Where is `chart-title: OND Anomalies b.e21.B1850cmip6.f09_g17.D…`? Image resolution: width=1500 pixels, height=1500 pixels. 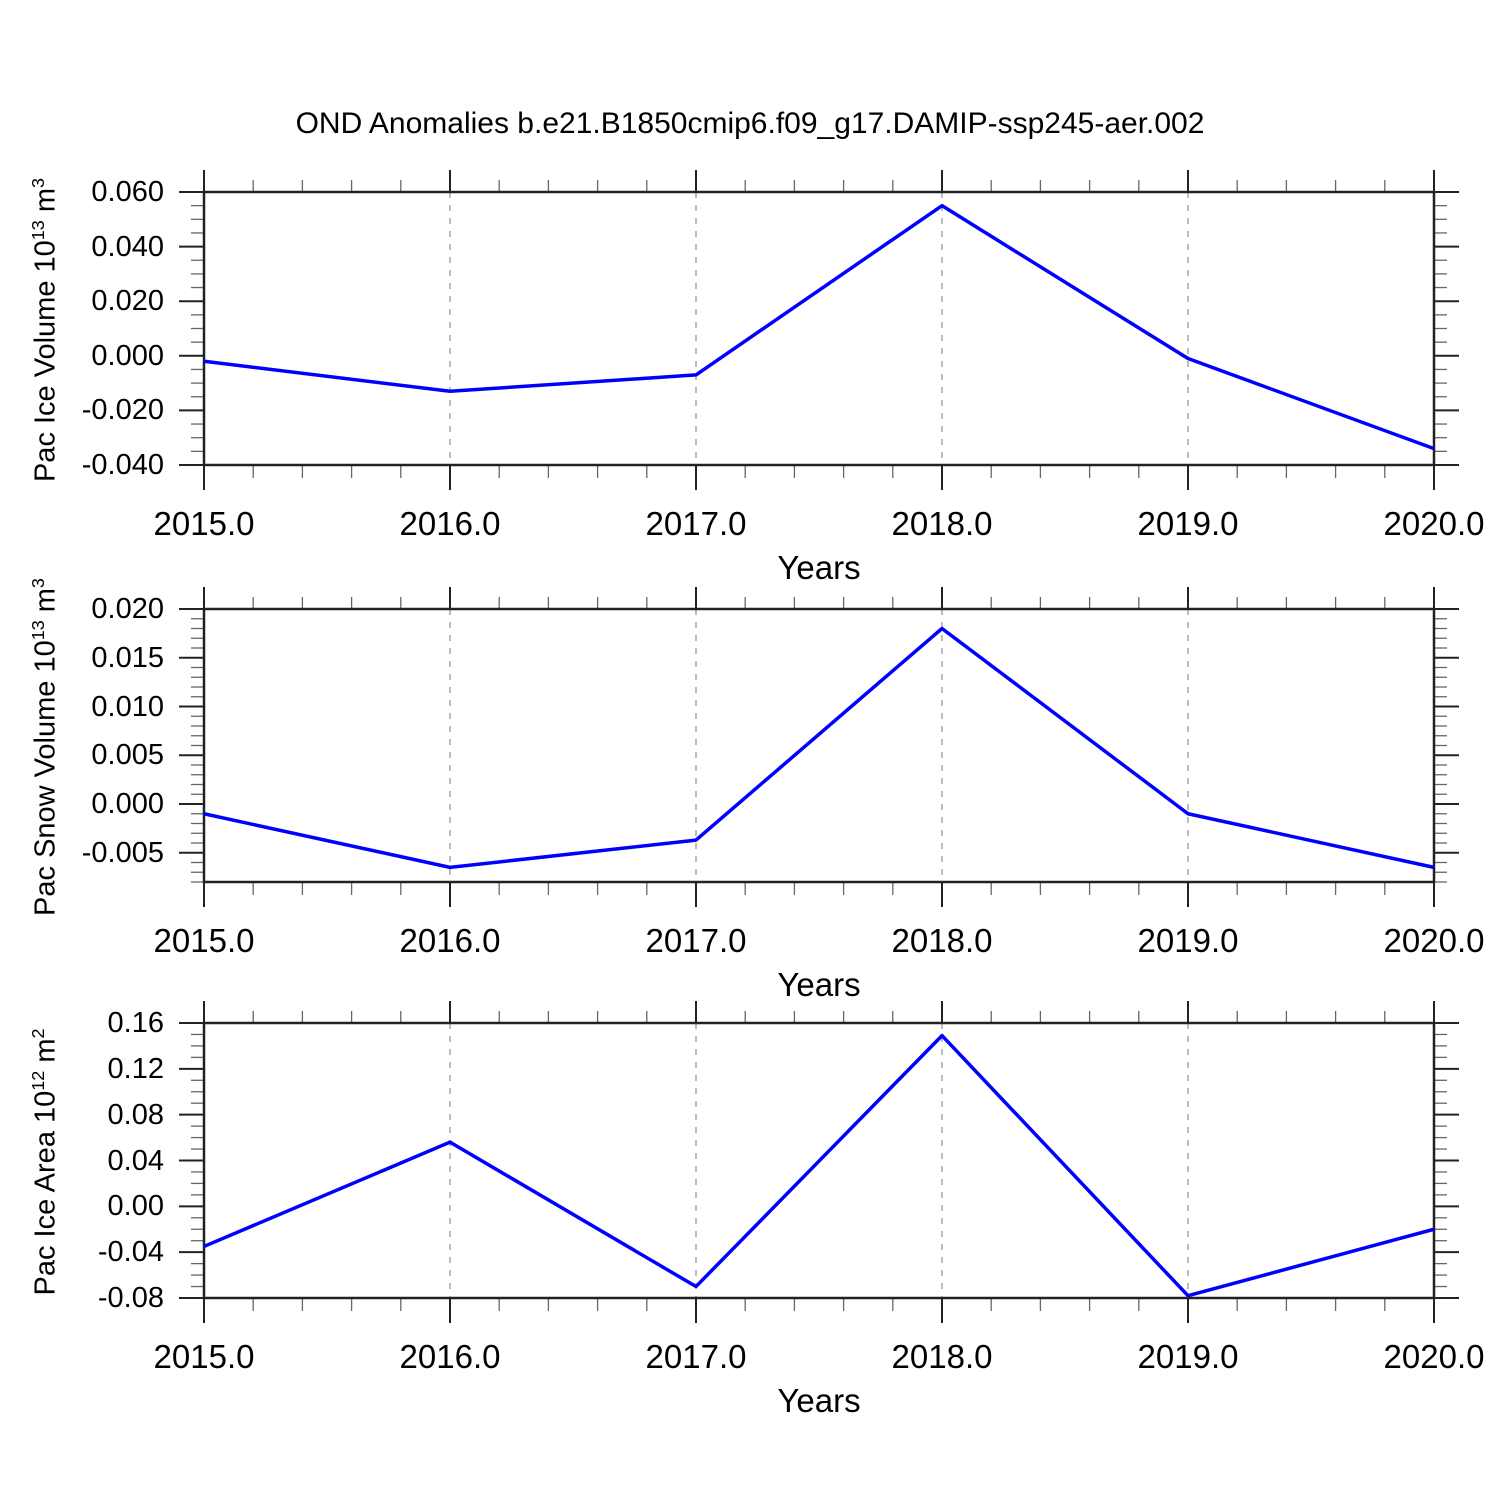
chart-title: OND Anomalies b.e21.B1850cmip6.f09_g17.D… is located at coordinates (750, 123).